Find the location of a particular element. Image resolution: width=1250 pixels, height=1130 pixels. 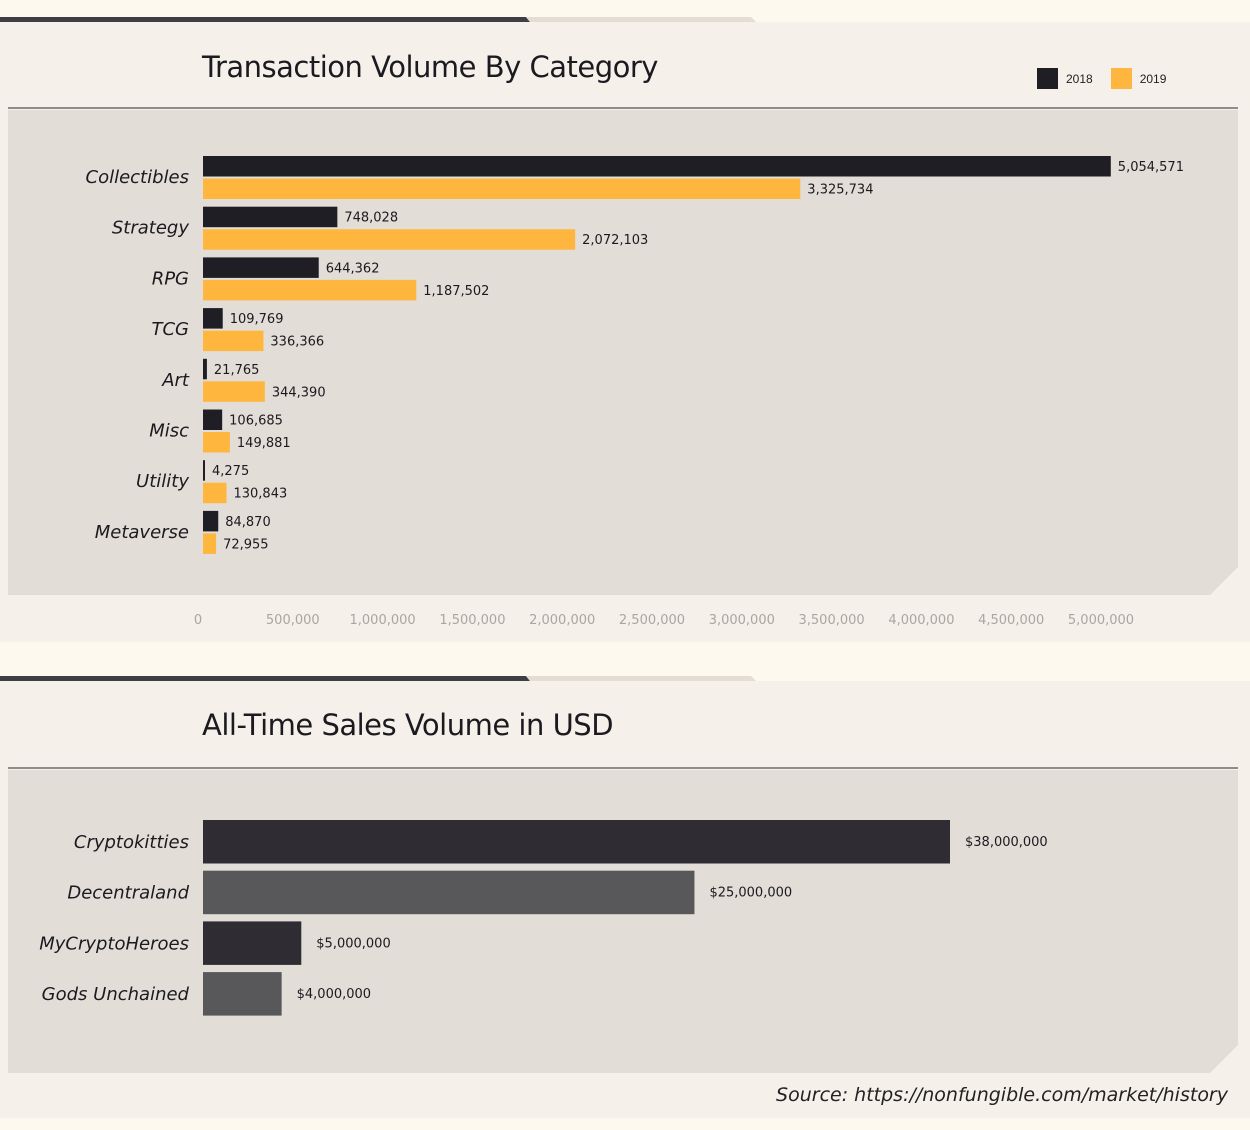

legend-label-2019: 2019 is located at coordinates (1153, 78).